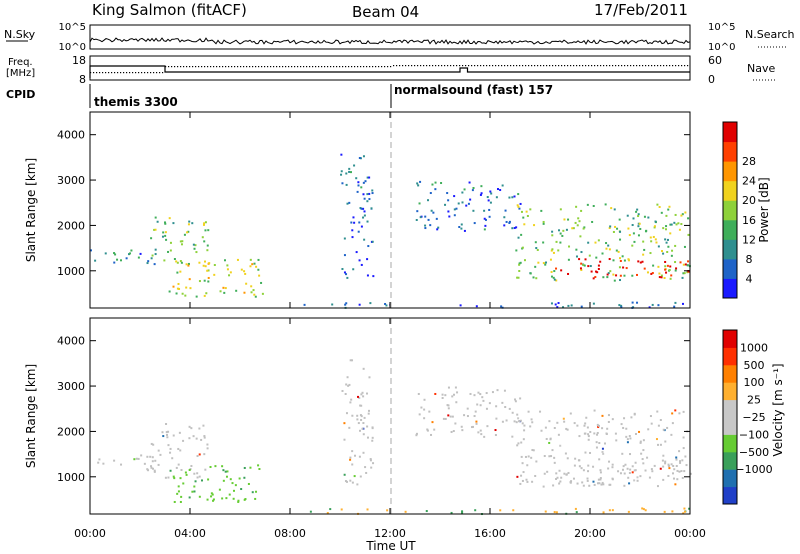 Image resolution: width=800 pixels, height=554 pixels. What do you see at coordinates (71, 477) in the screenshot?
I see `y-tick-label: 1000` at bounding box center [71, 477].